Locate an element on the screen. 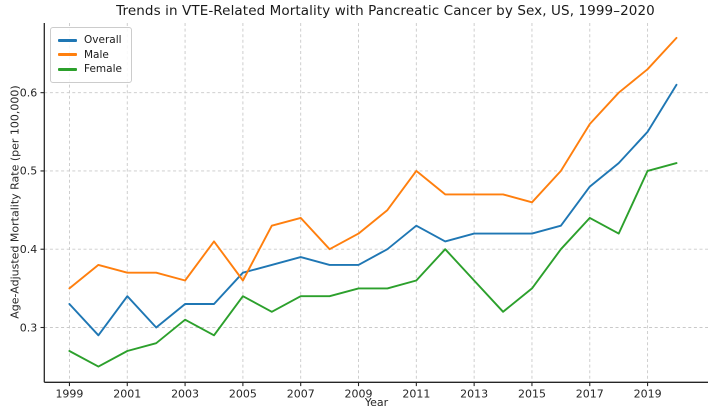 This screenshot has height=415, width=709. x-tick-label: 2005 is located at coordinates (243, 393).